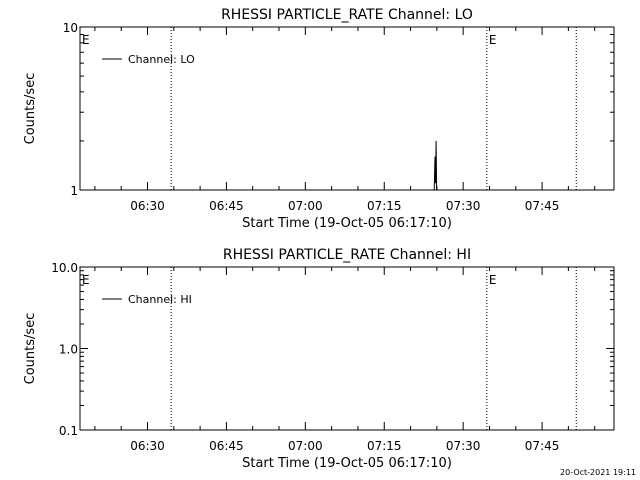  What do you see at coordinates (347, 255) in the screenshot?
I see `chart-title: RHESSI PARTICLE_RATE Channel: HI` at bounding box center [347, 255].